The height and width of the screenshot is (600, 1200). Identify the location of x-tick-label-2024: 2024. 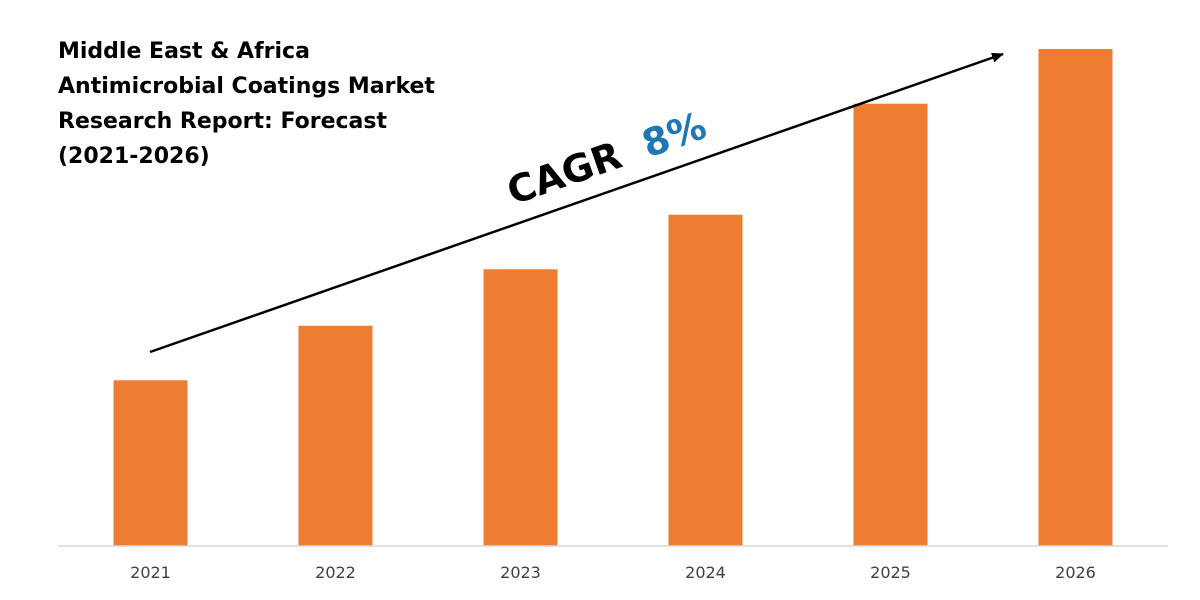
(705, 572).